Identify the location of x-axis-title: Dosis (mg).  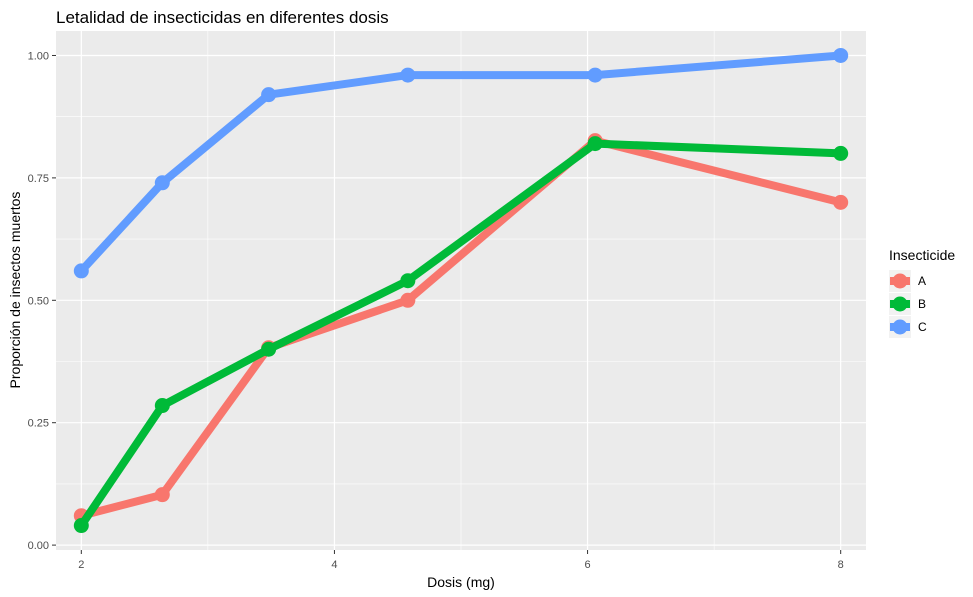
(461, 582).